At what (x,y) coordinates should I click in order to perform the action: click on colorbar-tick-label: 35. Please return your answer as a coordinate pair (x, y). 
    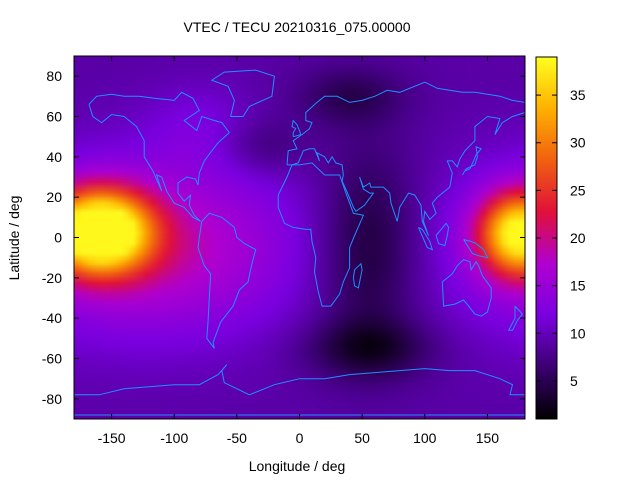
    Looking at the image, I should click on (578, 95).